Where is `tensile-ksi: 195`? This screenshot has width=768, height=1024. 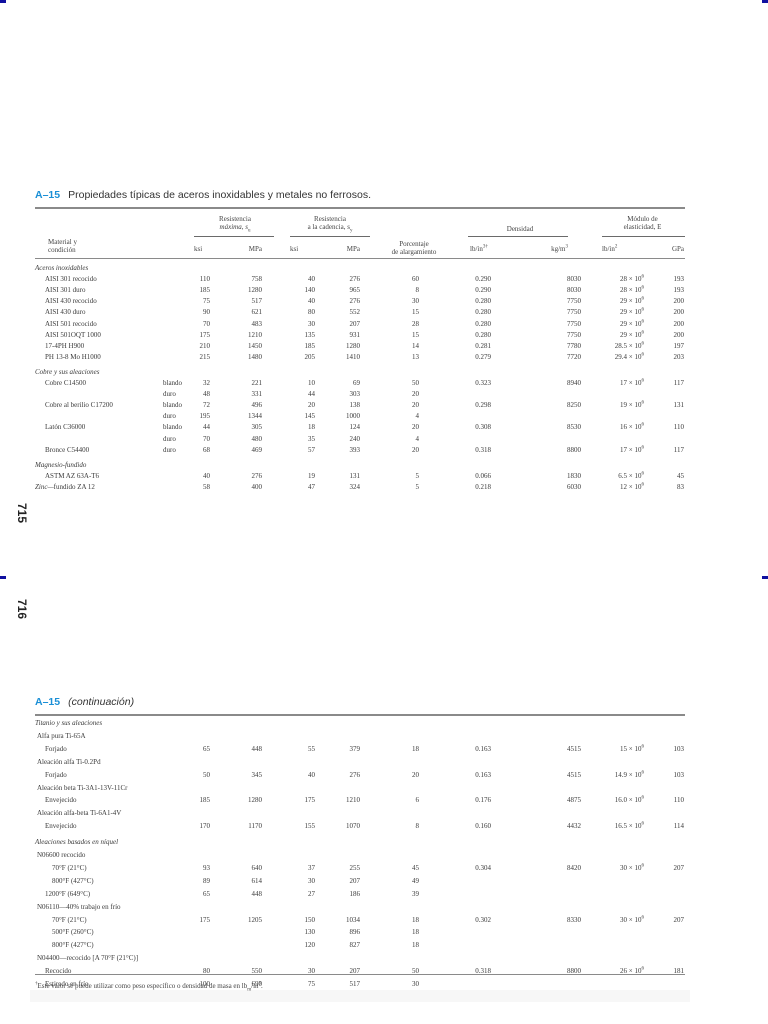
tensile-ksi: 195 is located at coordinates (205, 416).